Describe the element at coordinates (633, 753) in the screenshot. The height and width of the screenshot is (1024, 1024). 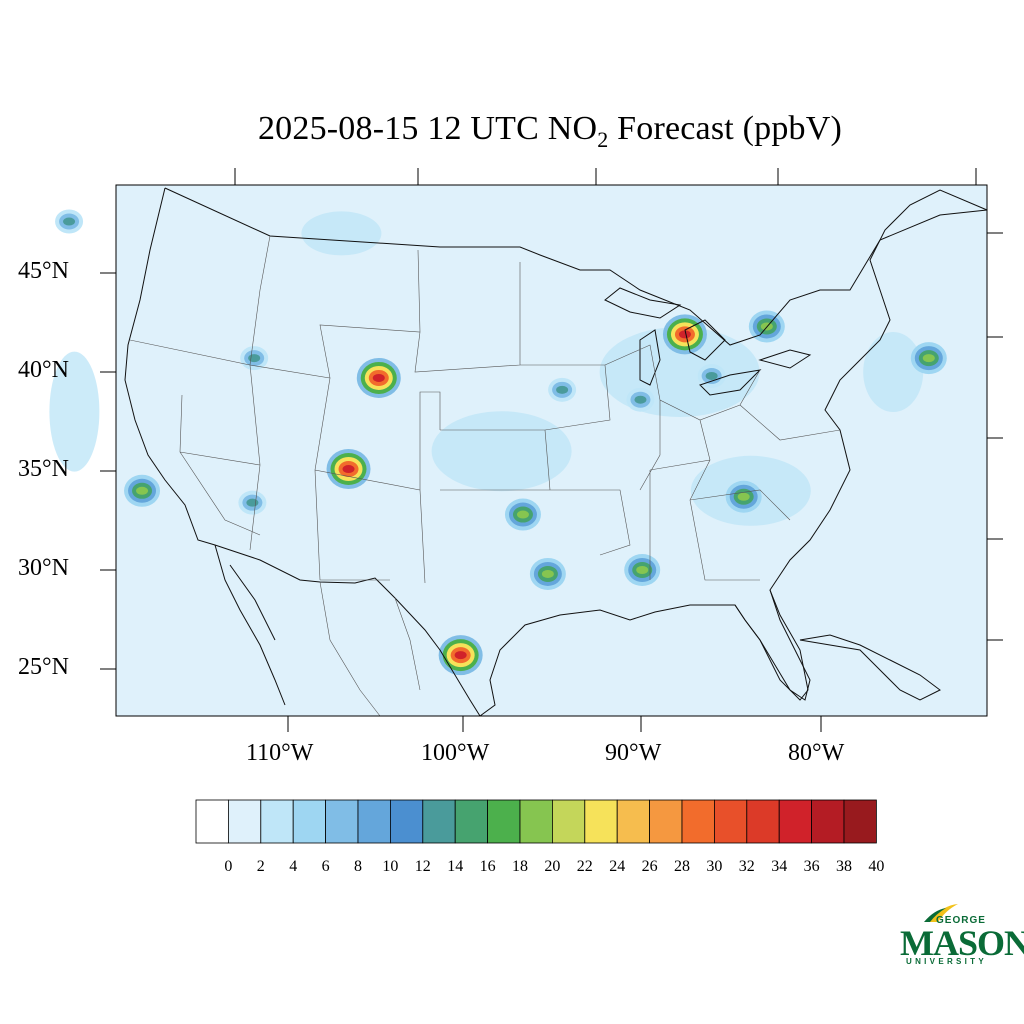
I see `lon-label-90: 90°W` at that location.